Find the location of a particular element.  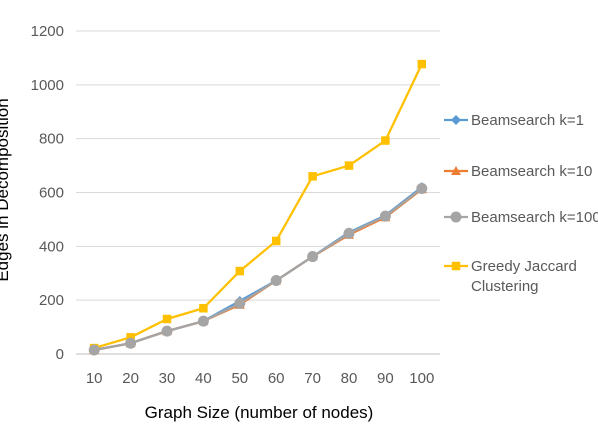

y-axis-ticks: 0 200 400 600 800 1000 1200 is located at coordinates (47, 193).